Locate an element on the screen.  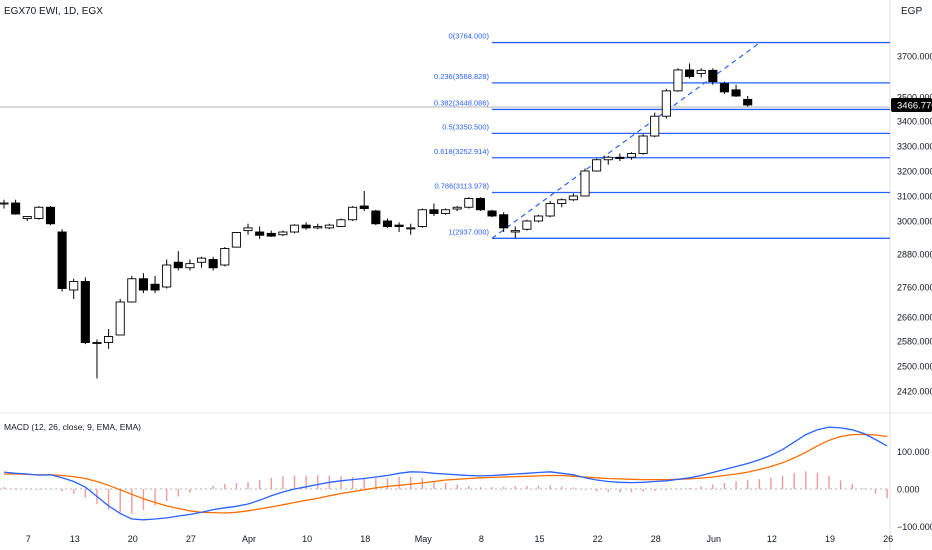
time-tick-label: May is located at coordinates (424, 539).